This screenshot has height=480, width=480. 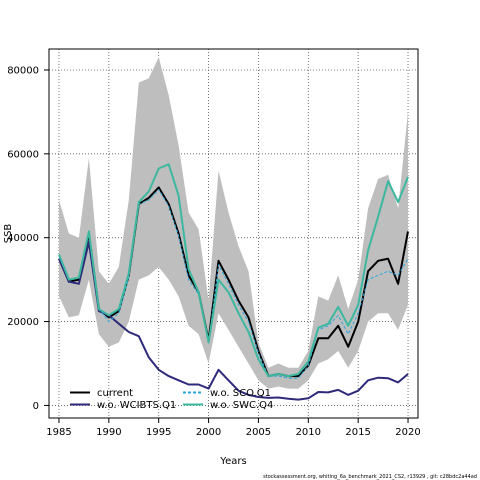 I want to click on x-tick-label-2010: 2010, so click(x=308, y=432).